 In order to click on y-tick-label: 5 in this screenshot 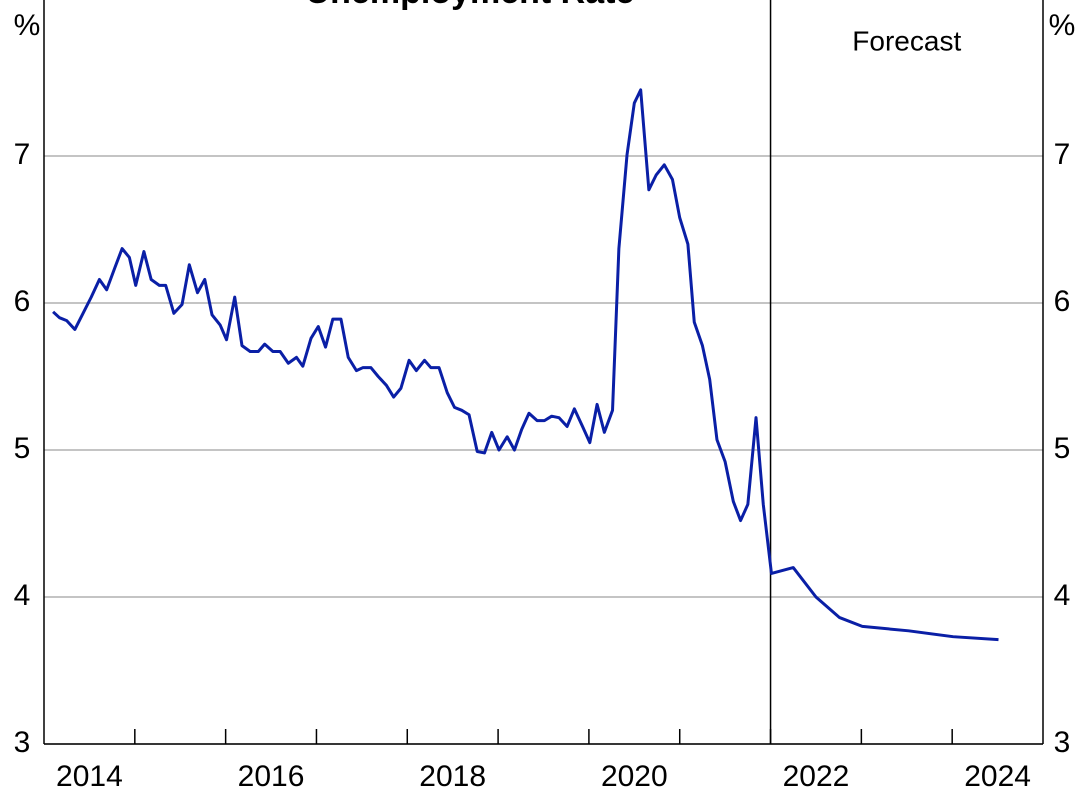, I will do `click(22, 448)`.